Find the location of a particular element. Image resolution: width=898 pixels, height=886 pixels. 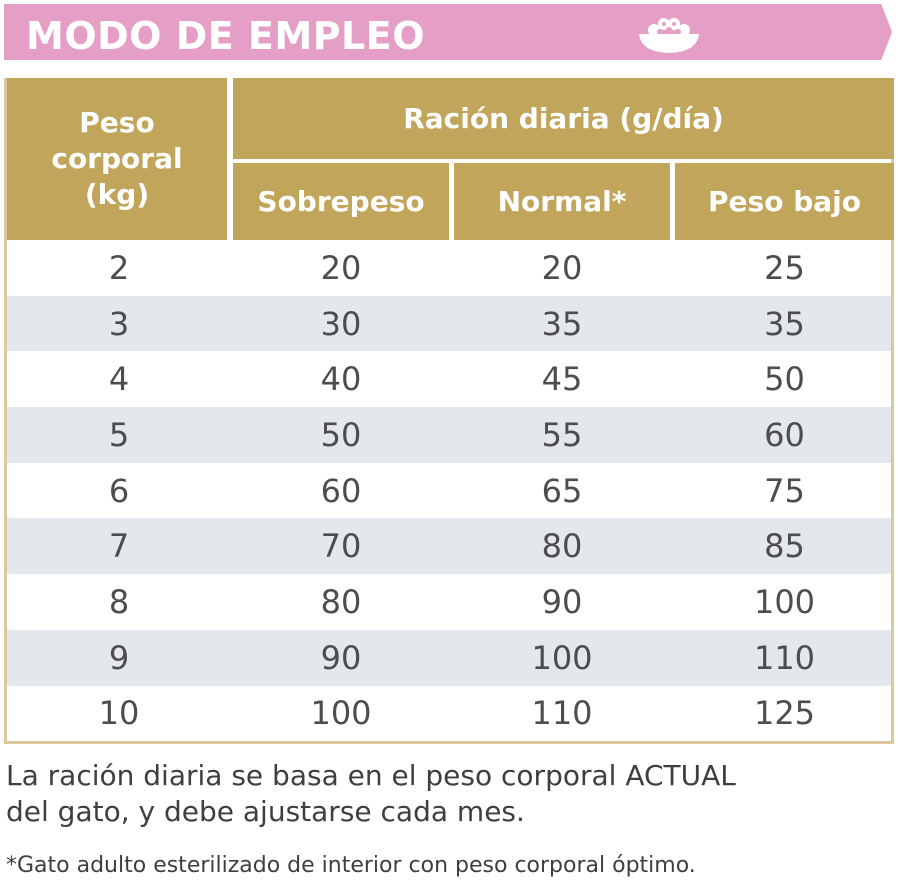

cell-weight: 4 is located at coordinates (119, 379).